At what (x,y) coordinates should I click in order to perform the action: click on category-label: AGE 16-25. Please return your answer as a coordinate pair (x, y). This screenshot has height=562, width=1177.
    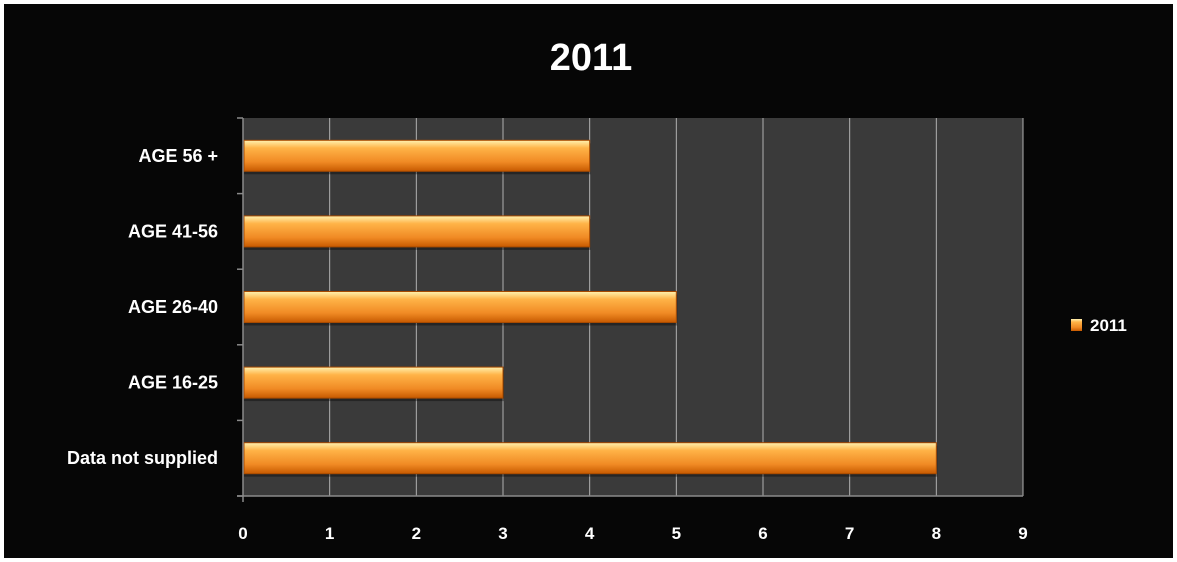
    Looking at the image, I should click on (173, 383).